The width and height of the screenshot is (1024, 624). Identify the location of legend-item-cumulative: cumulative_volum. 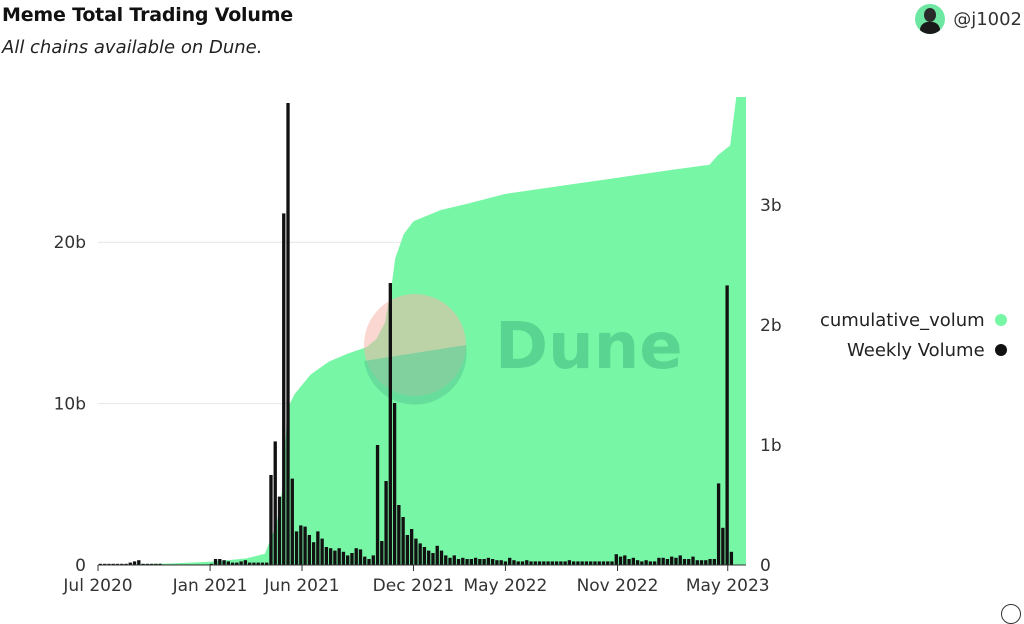
(913, 320).